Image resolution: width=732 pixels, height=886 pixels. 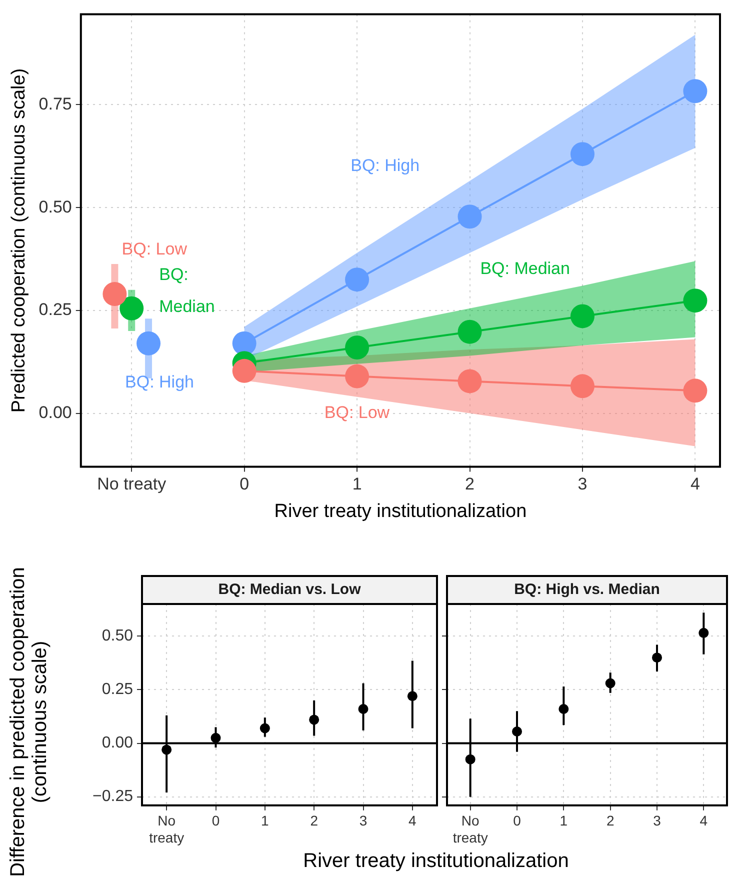 What do you see at coordinates (55, 104) in the screenshot?
I see `y-tick-label: 0.75` at bounding box center [55, 104].